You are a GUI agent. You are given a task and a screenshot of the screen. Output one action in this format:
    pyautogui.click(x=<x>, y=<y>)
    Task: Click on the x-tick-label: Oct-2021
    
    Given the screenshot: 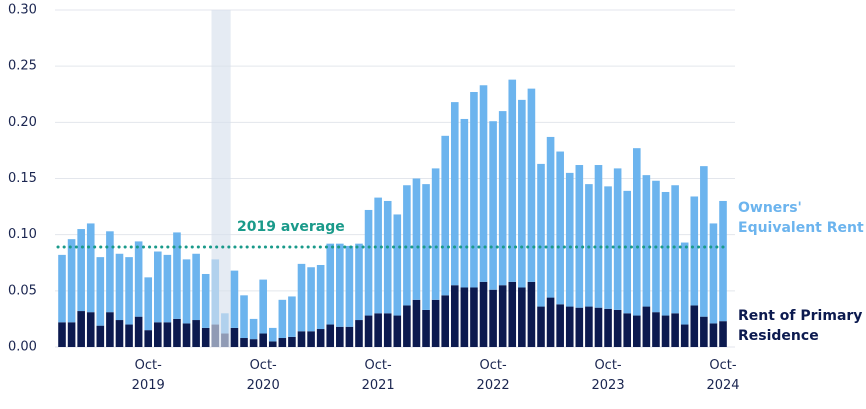 What is the action you would take?
    pyautogui.click(x=378, y=375)
    